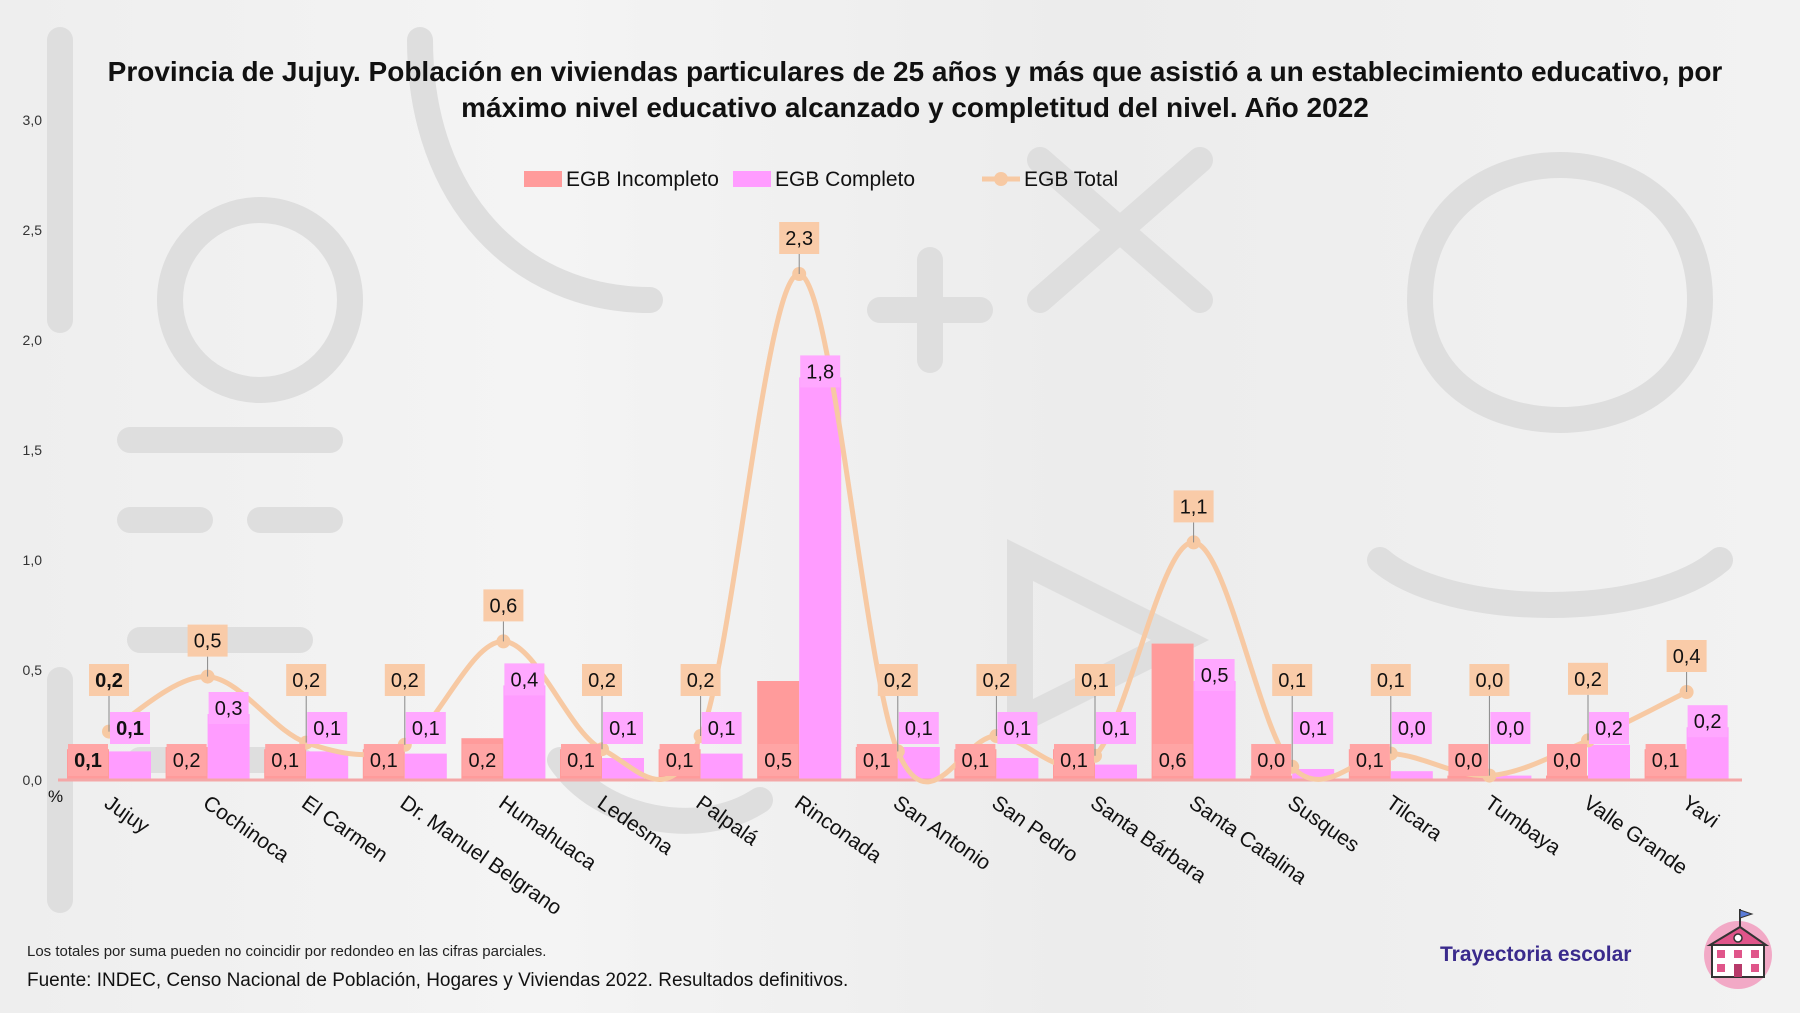 Image resolution: width=1800 pixels, height=1013 pixels. I want to click on x-category-label: Susques, so click(1323, 824).